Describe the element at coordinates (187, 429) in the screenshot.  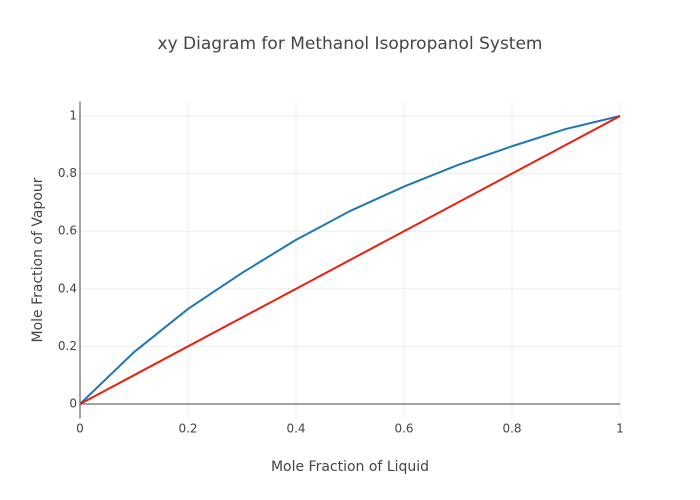
I see `x-tick-label: 0.2` at that location.